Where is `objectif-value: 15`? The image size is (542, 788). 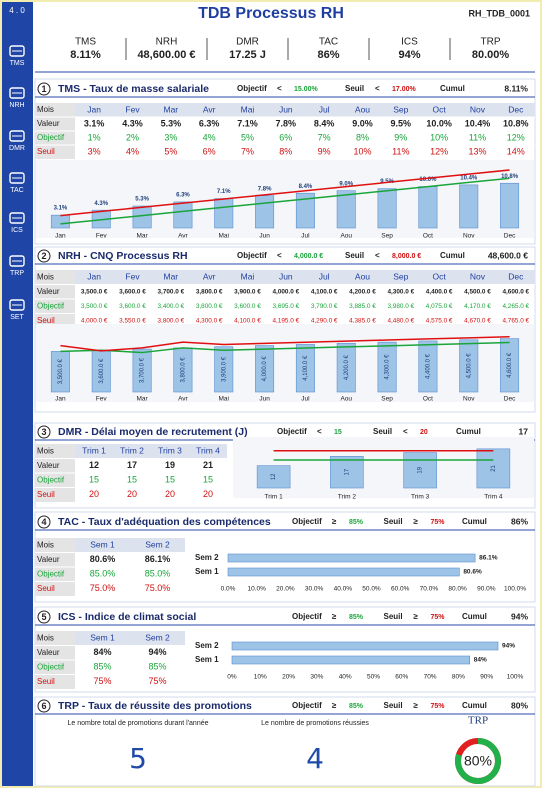
objectif-value: 15 is located at coordinates (338, 432).